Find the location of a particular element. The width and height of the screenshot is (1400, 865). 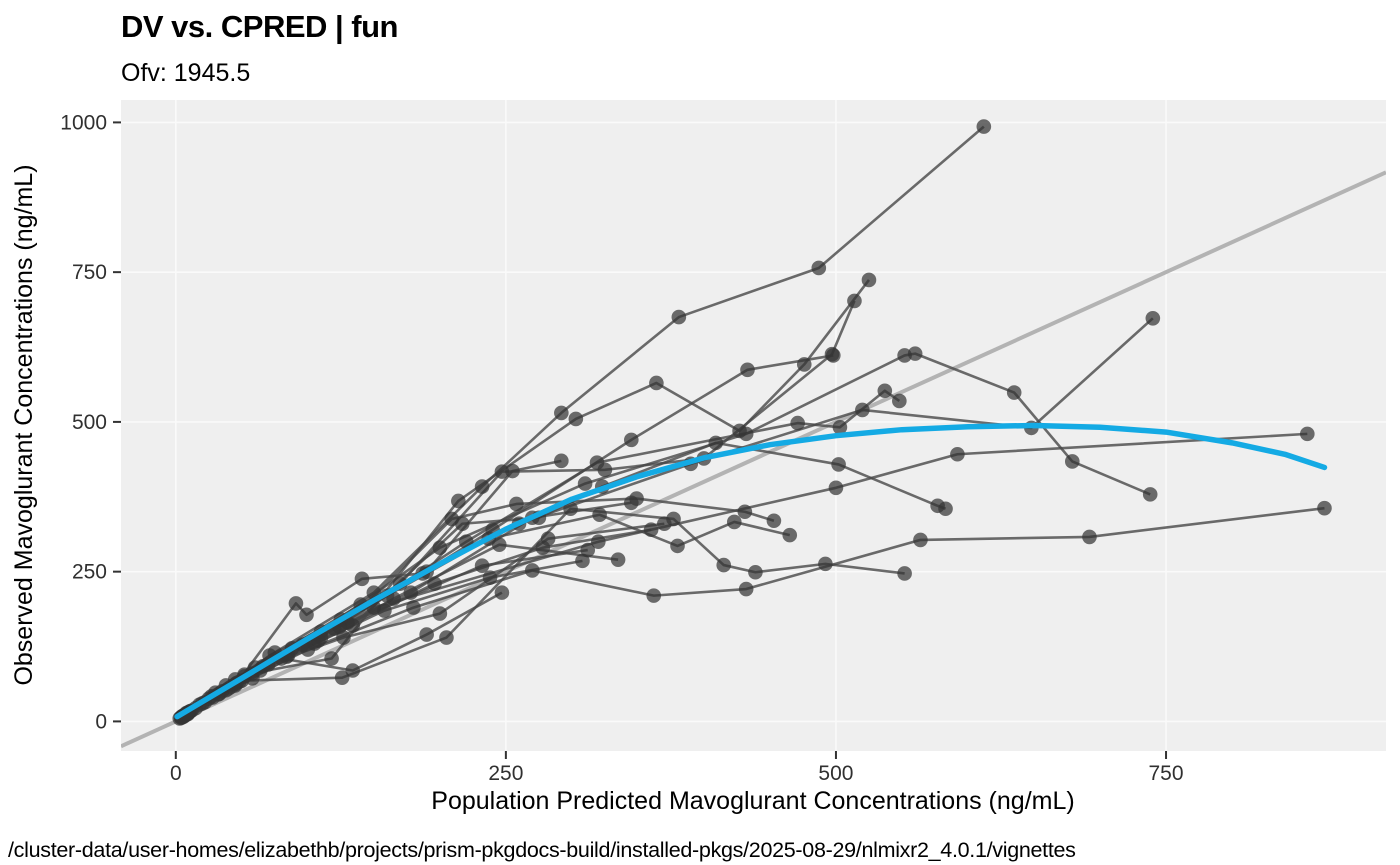

x-tick-label: 750 is located at coordinates (1166, 773).